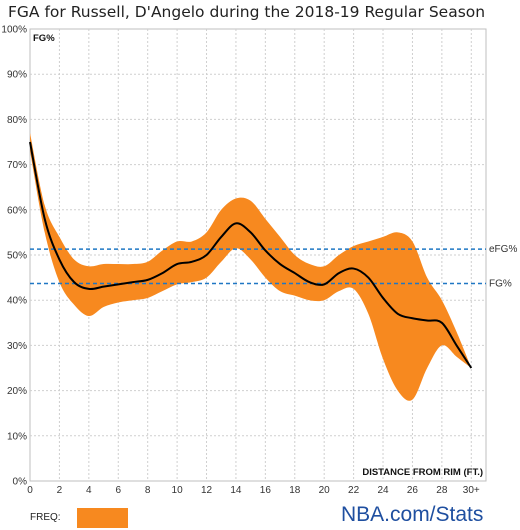  What do you see at coordinates (266, 490) in the screenshot?
I see `x-tick-label: 16` at bounding box center [266, 490].